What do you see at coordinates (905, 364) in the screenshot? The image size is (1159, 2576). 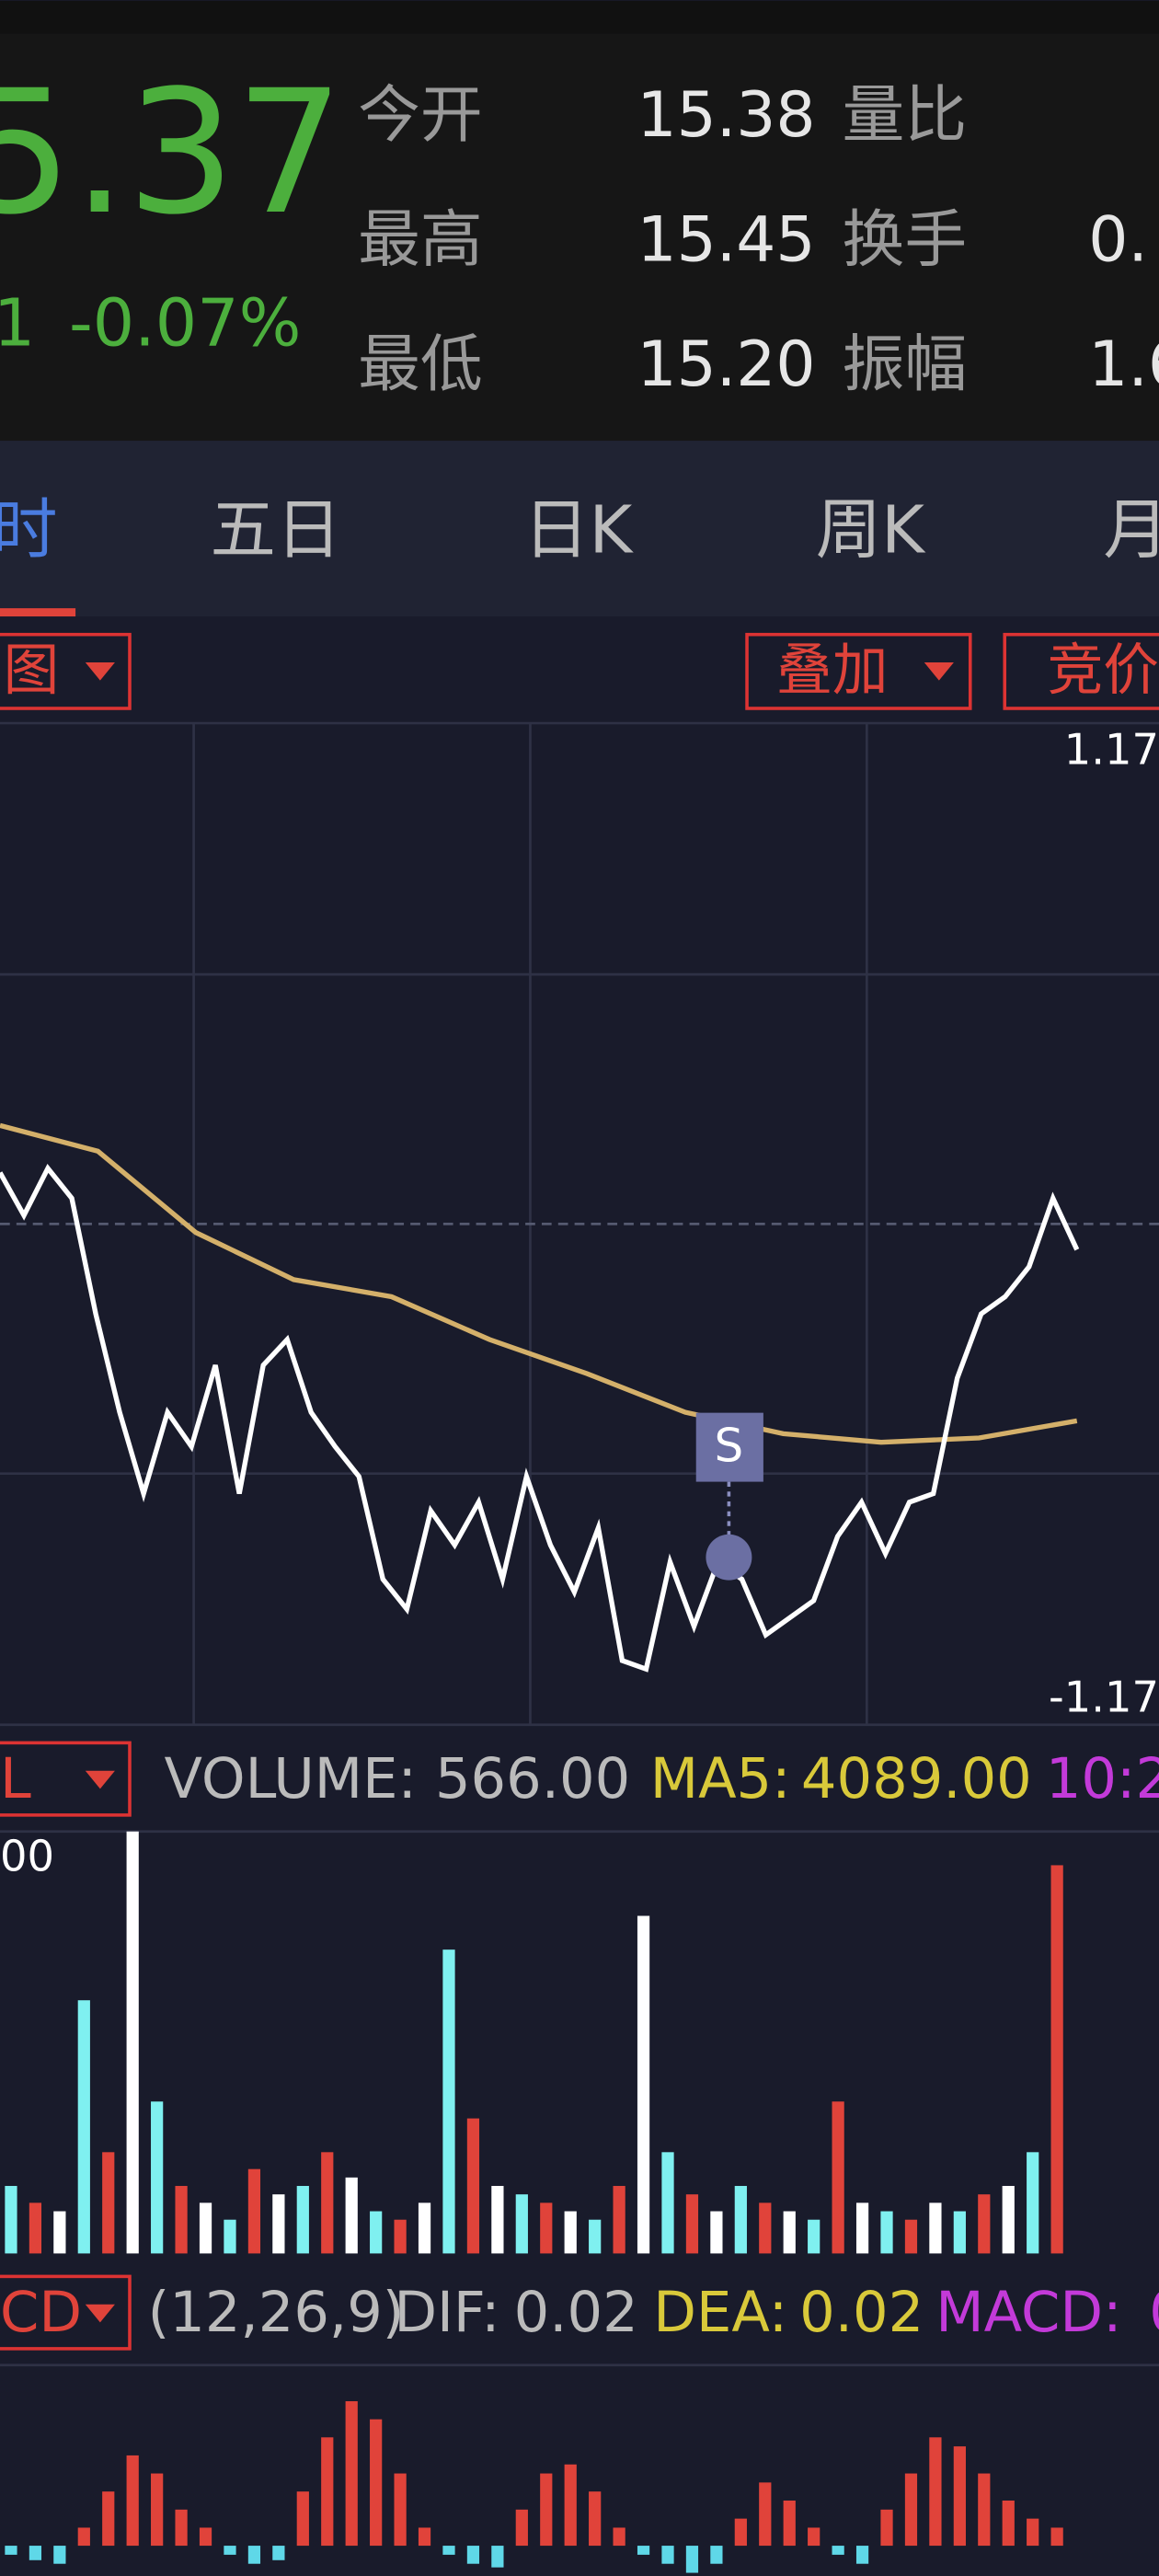 I see `stat-label: 振幅` at bounding box center [905, 364].